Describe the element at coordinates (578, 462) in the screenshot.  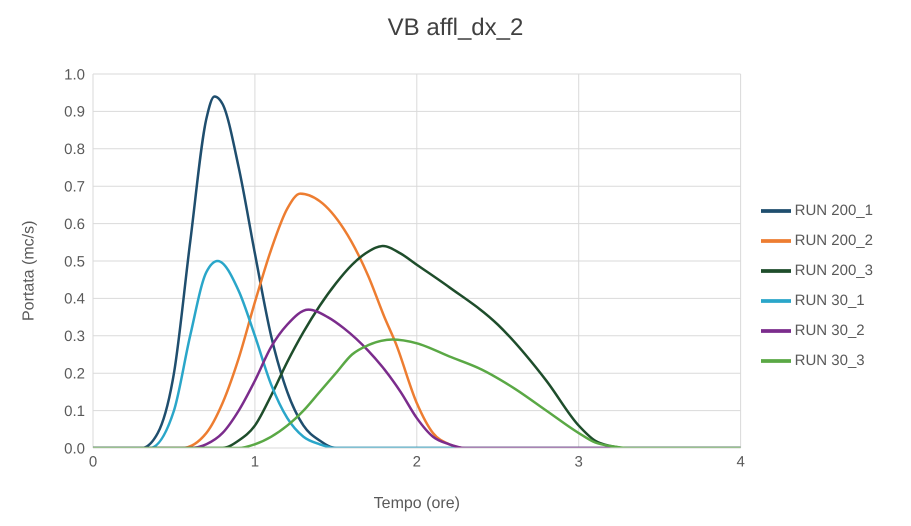
I see `x-tick-label: 3` at that location.